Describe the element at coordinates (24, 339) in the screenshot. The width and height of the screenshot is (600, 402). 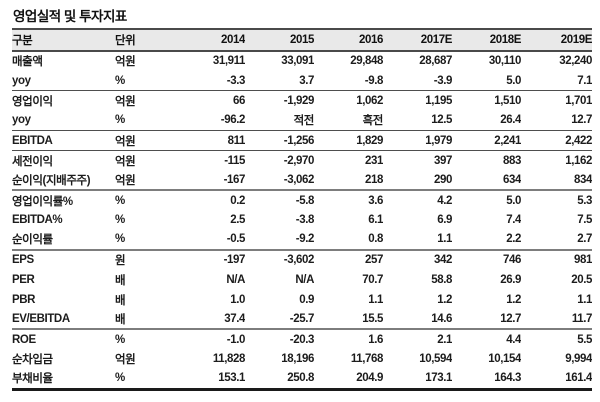
I see `row-label: ROE` at that location.